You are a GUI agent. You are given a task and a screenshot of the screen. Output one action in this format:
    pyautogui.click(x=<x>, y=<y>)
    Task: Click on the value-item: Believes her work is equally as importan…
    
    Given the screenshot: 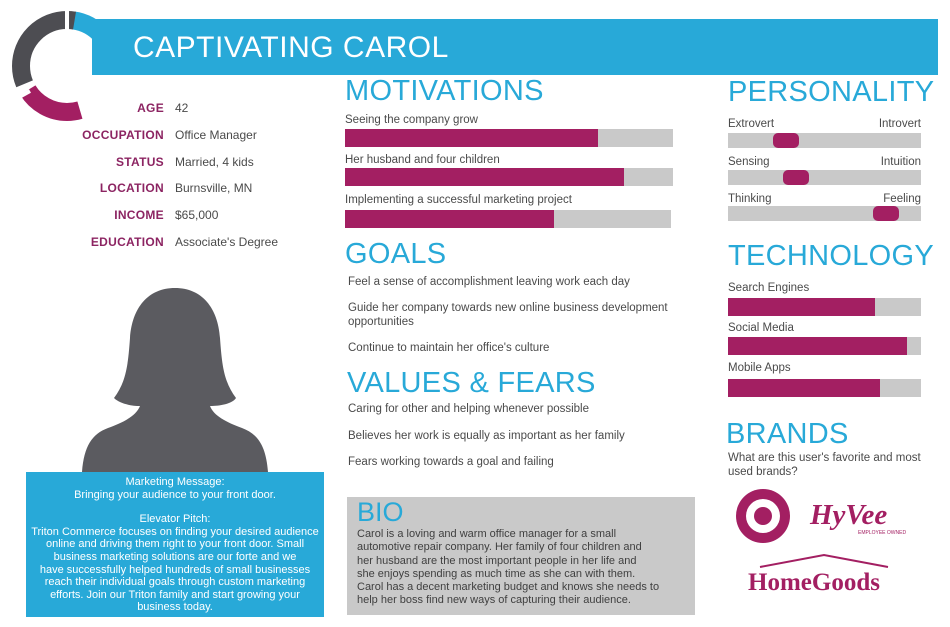 What is the action you would take?
    pyautogui.click(x=486, y=436)
    